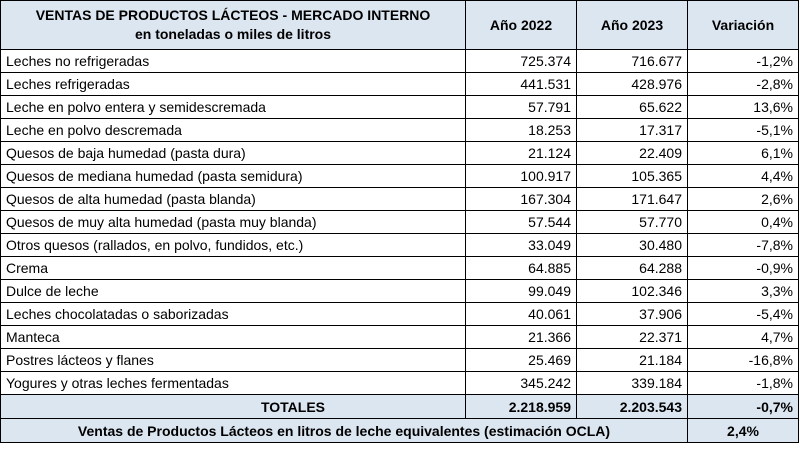 This screenshot has height=452, width=800. What do you see at coordinates (233, 291) in the screenshot?
I see `row-label: Dulce de leche` at bounding box center [233, 291].